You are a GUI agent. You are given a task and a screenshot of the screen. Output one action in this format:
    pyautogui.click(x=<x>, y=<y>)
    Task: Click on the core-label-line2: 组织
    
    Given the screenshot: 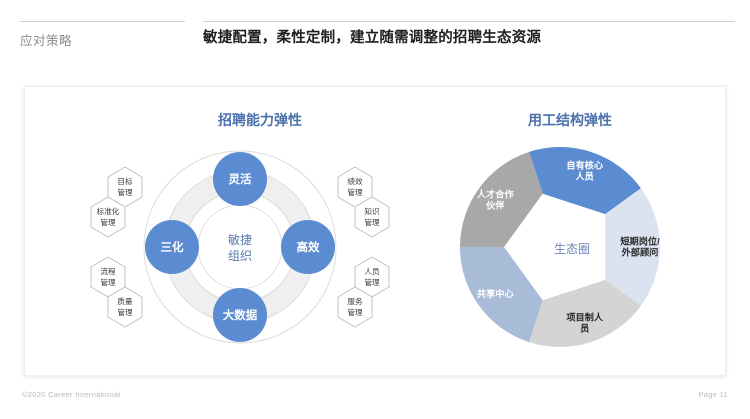 What is the action you would take?
    pyautogui.click(x=240, y=256)
    